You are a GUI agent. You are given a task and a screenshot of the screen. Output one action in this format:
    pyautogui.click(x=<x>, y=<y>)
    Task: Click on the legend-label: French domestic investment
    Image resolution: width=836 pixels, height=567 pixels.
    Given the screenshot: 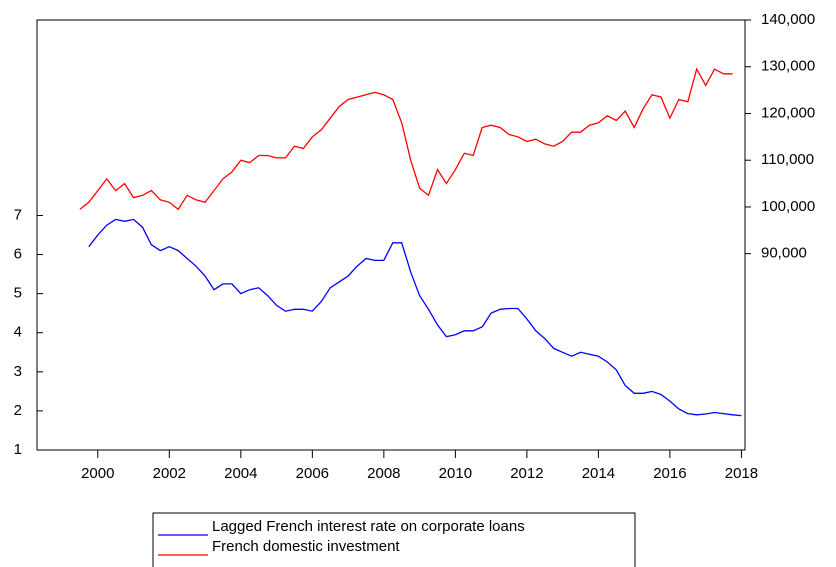 What is the action you would take?
    pyautogui.click(x=306, y=546)
    